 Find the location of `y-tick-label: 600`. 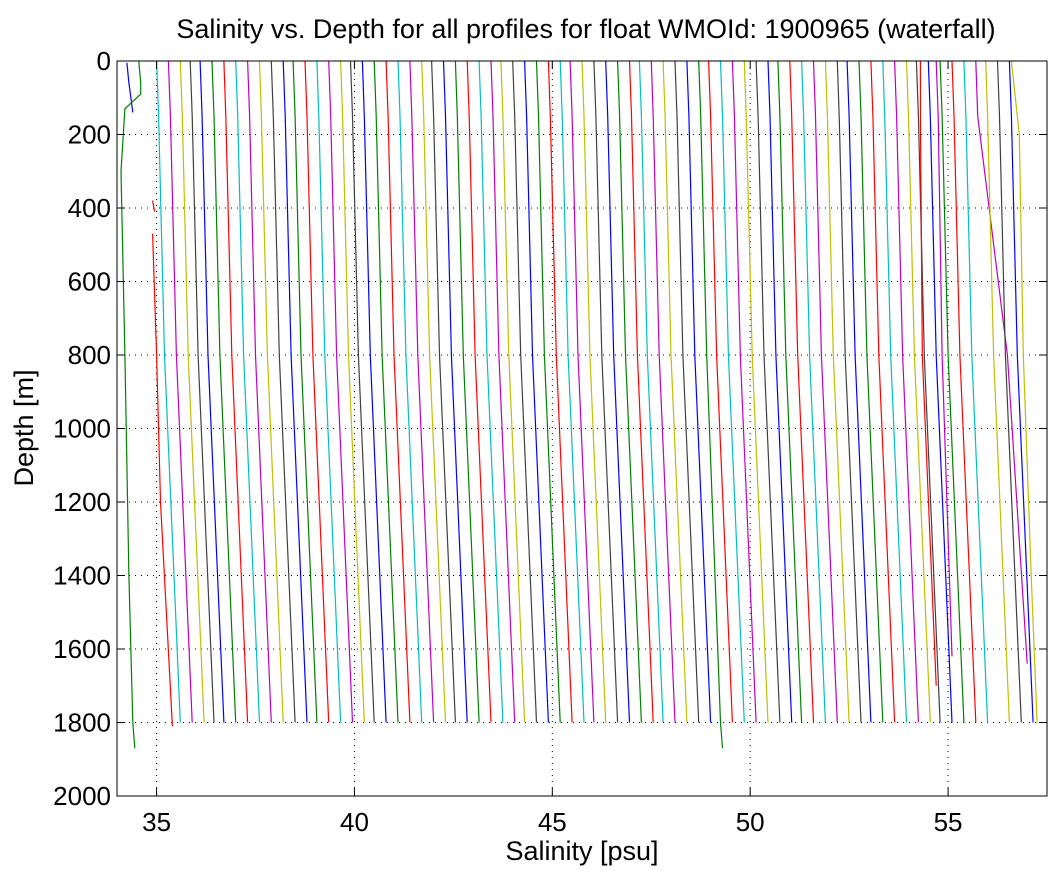

y-tick-label: 600 is located at coordinates (89, 282).